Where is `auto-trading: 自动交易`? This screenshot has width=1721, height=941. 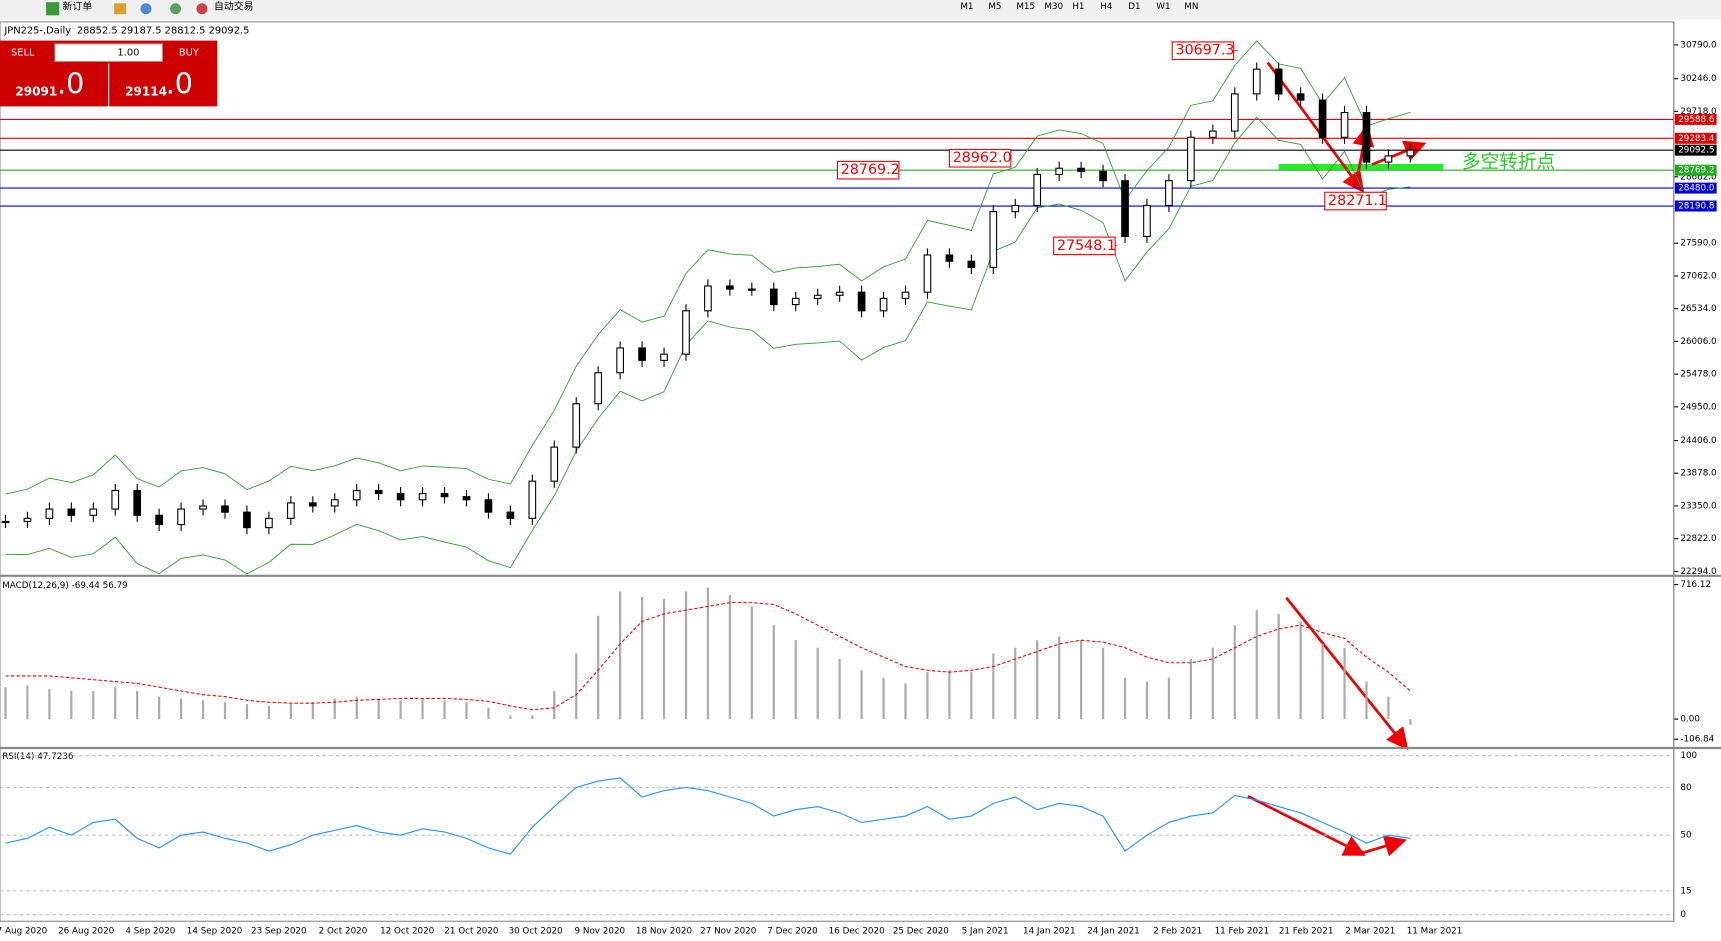
auto-trading: 自动交易 is located at coordinates (233, 6).